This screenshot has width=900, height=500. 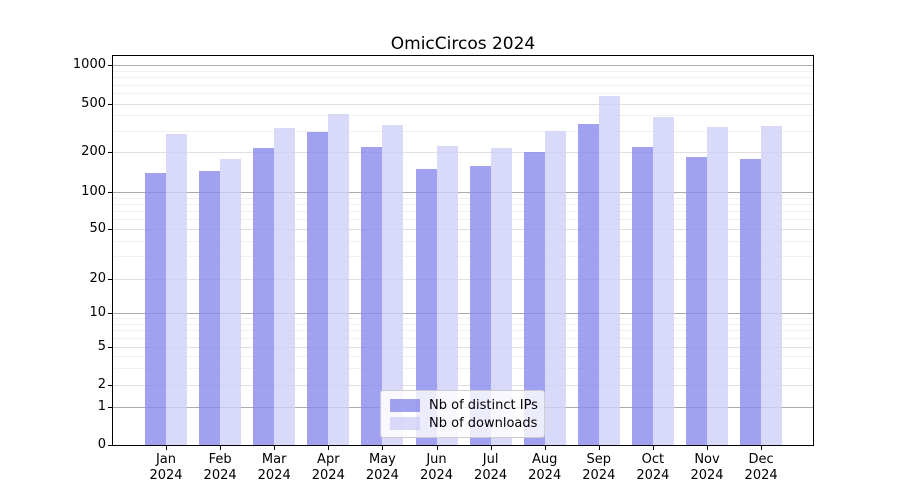 What do you see at coordinates (437, 448) in the screenshot?
I see `x-tick-jun` at bounding box center [437, 448].